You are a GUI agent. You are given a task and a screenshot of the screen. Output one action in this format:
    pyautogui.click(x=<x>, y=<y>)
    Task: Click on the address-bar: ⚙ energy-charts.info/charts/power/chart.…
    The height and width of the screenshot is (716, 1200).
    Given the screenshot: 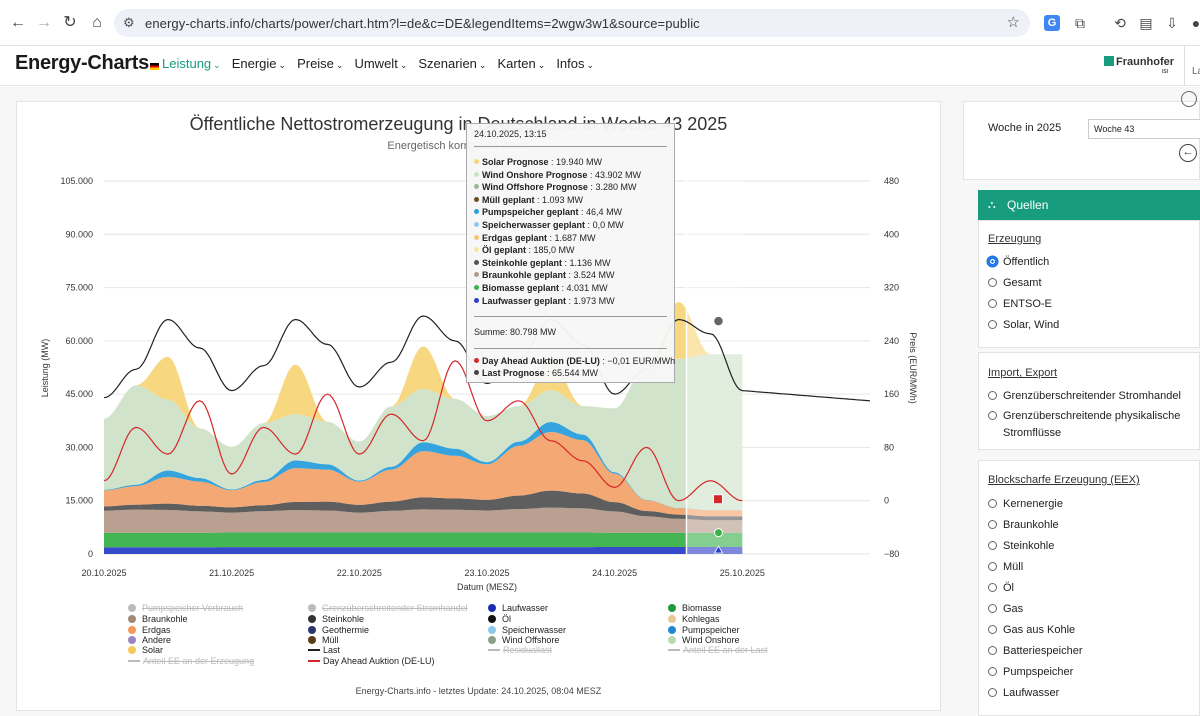 What is the action you would take?
    pyautogui.click(x=572, y=23)
    